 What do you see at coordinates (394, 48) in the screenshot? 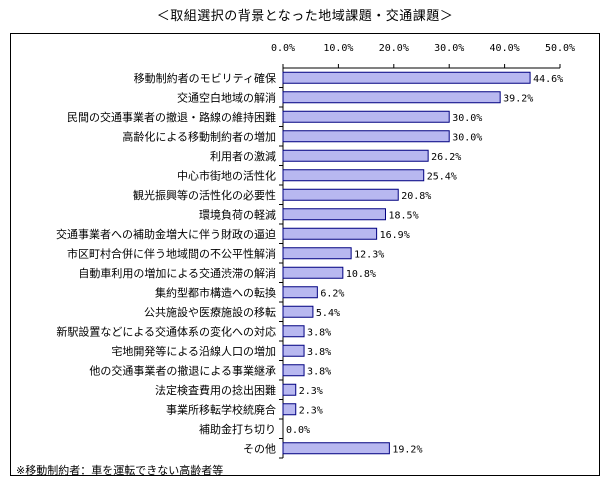
I see `x-tick-label: 20.0%` at bounding box center [394, 48].